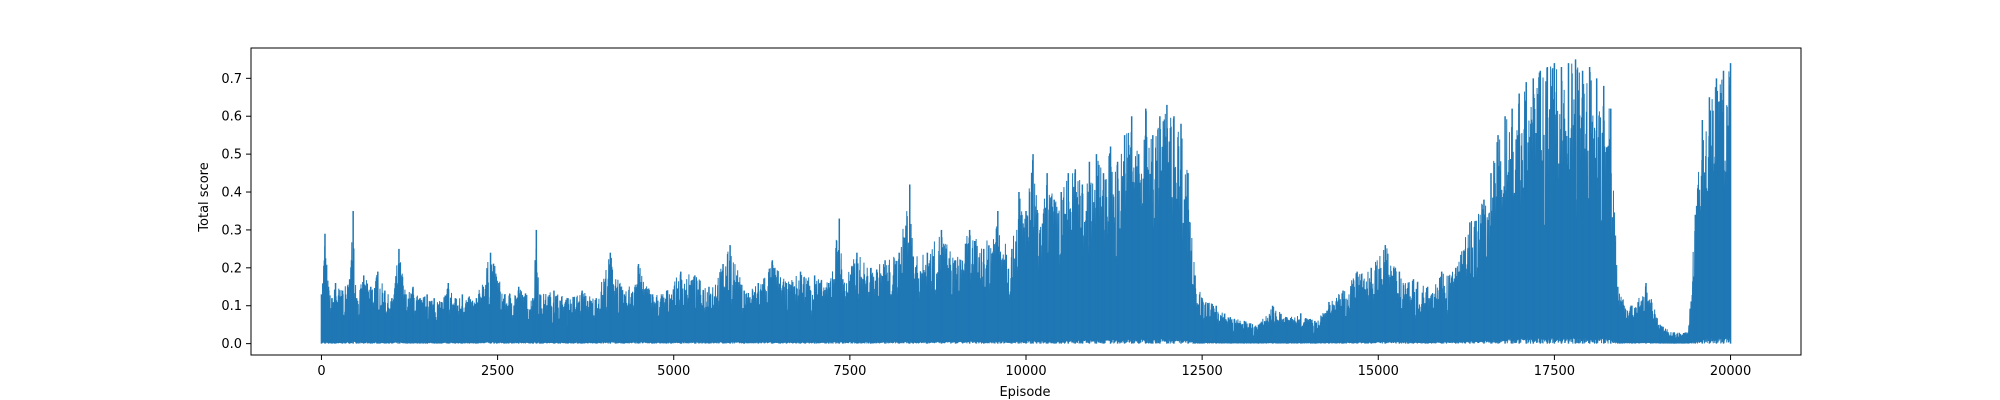 The width and height of the screenshot is (2000, 400). I want to click on x-axis-label: Episode, so click(1024, 392).